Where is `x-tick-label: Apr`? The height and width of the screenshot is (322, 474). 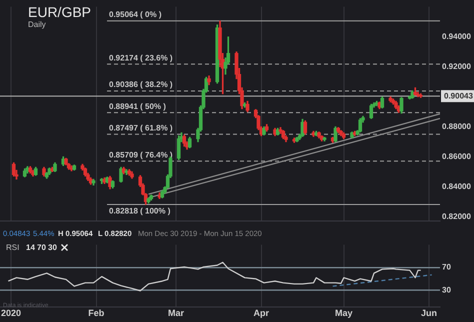 x-tick-label: Apr is located at coordinates (262, 313).